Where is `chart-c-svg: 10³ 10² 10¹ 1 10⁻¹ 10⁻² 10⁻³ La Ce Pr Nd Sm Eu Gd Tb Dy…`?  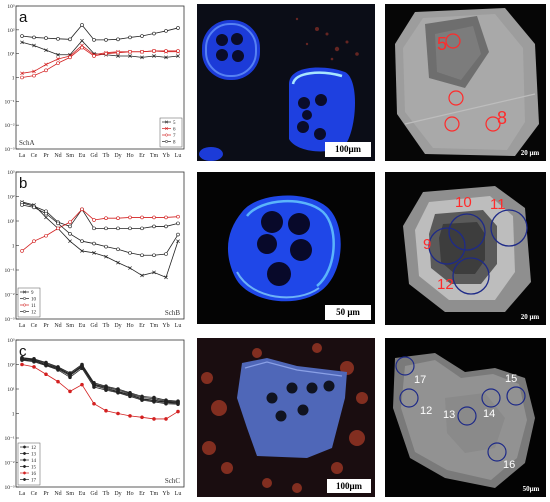 chart-c-svg: 10³ 10² 10¹ 1 10⁻¹ 10⁻² 10⁻³ La Ce Pr Nd Sm Eu Gd Tb Dy… is located at coordinates (94, 417).